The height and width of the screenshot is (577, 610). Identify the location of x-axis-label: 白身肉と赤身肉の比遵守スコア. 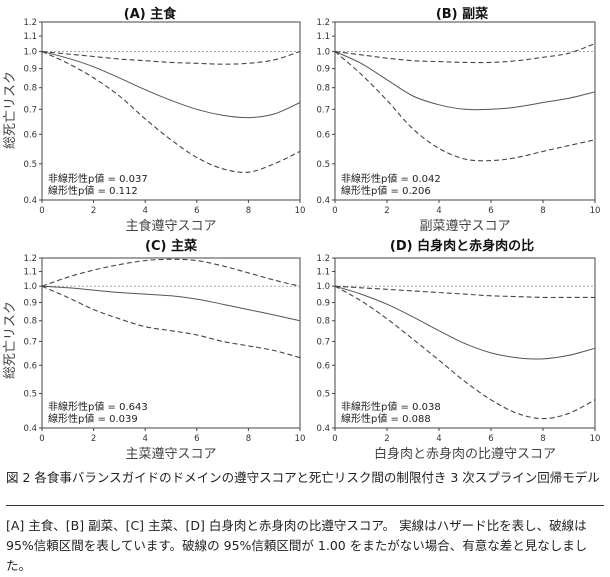
(465, 454).